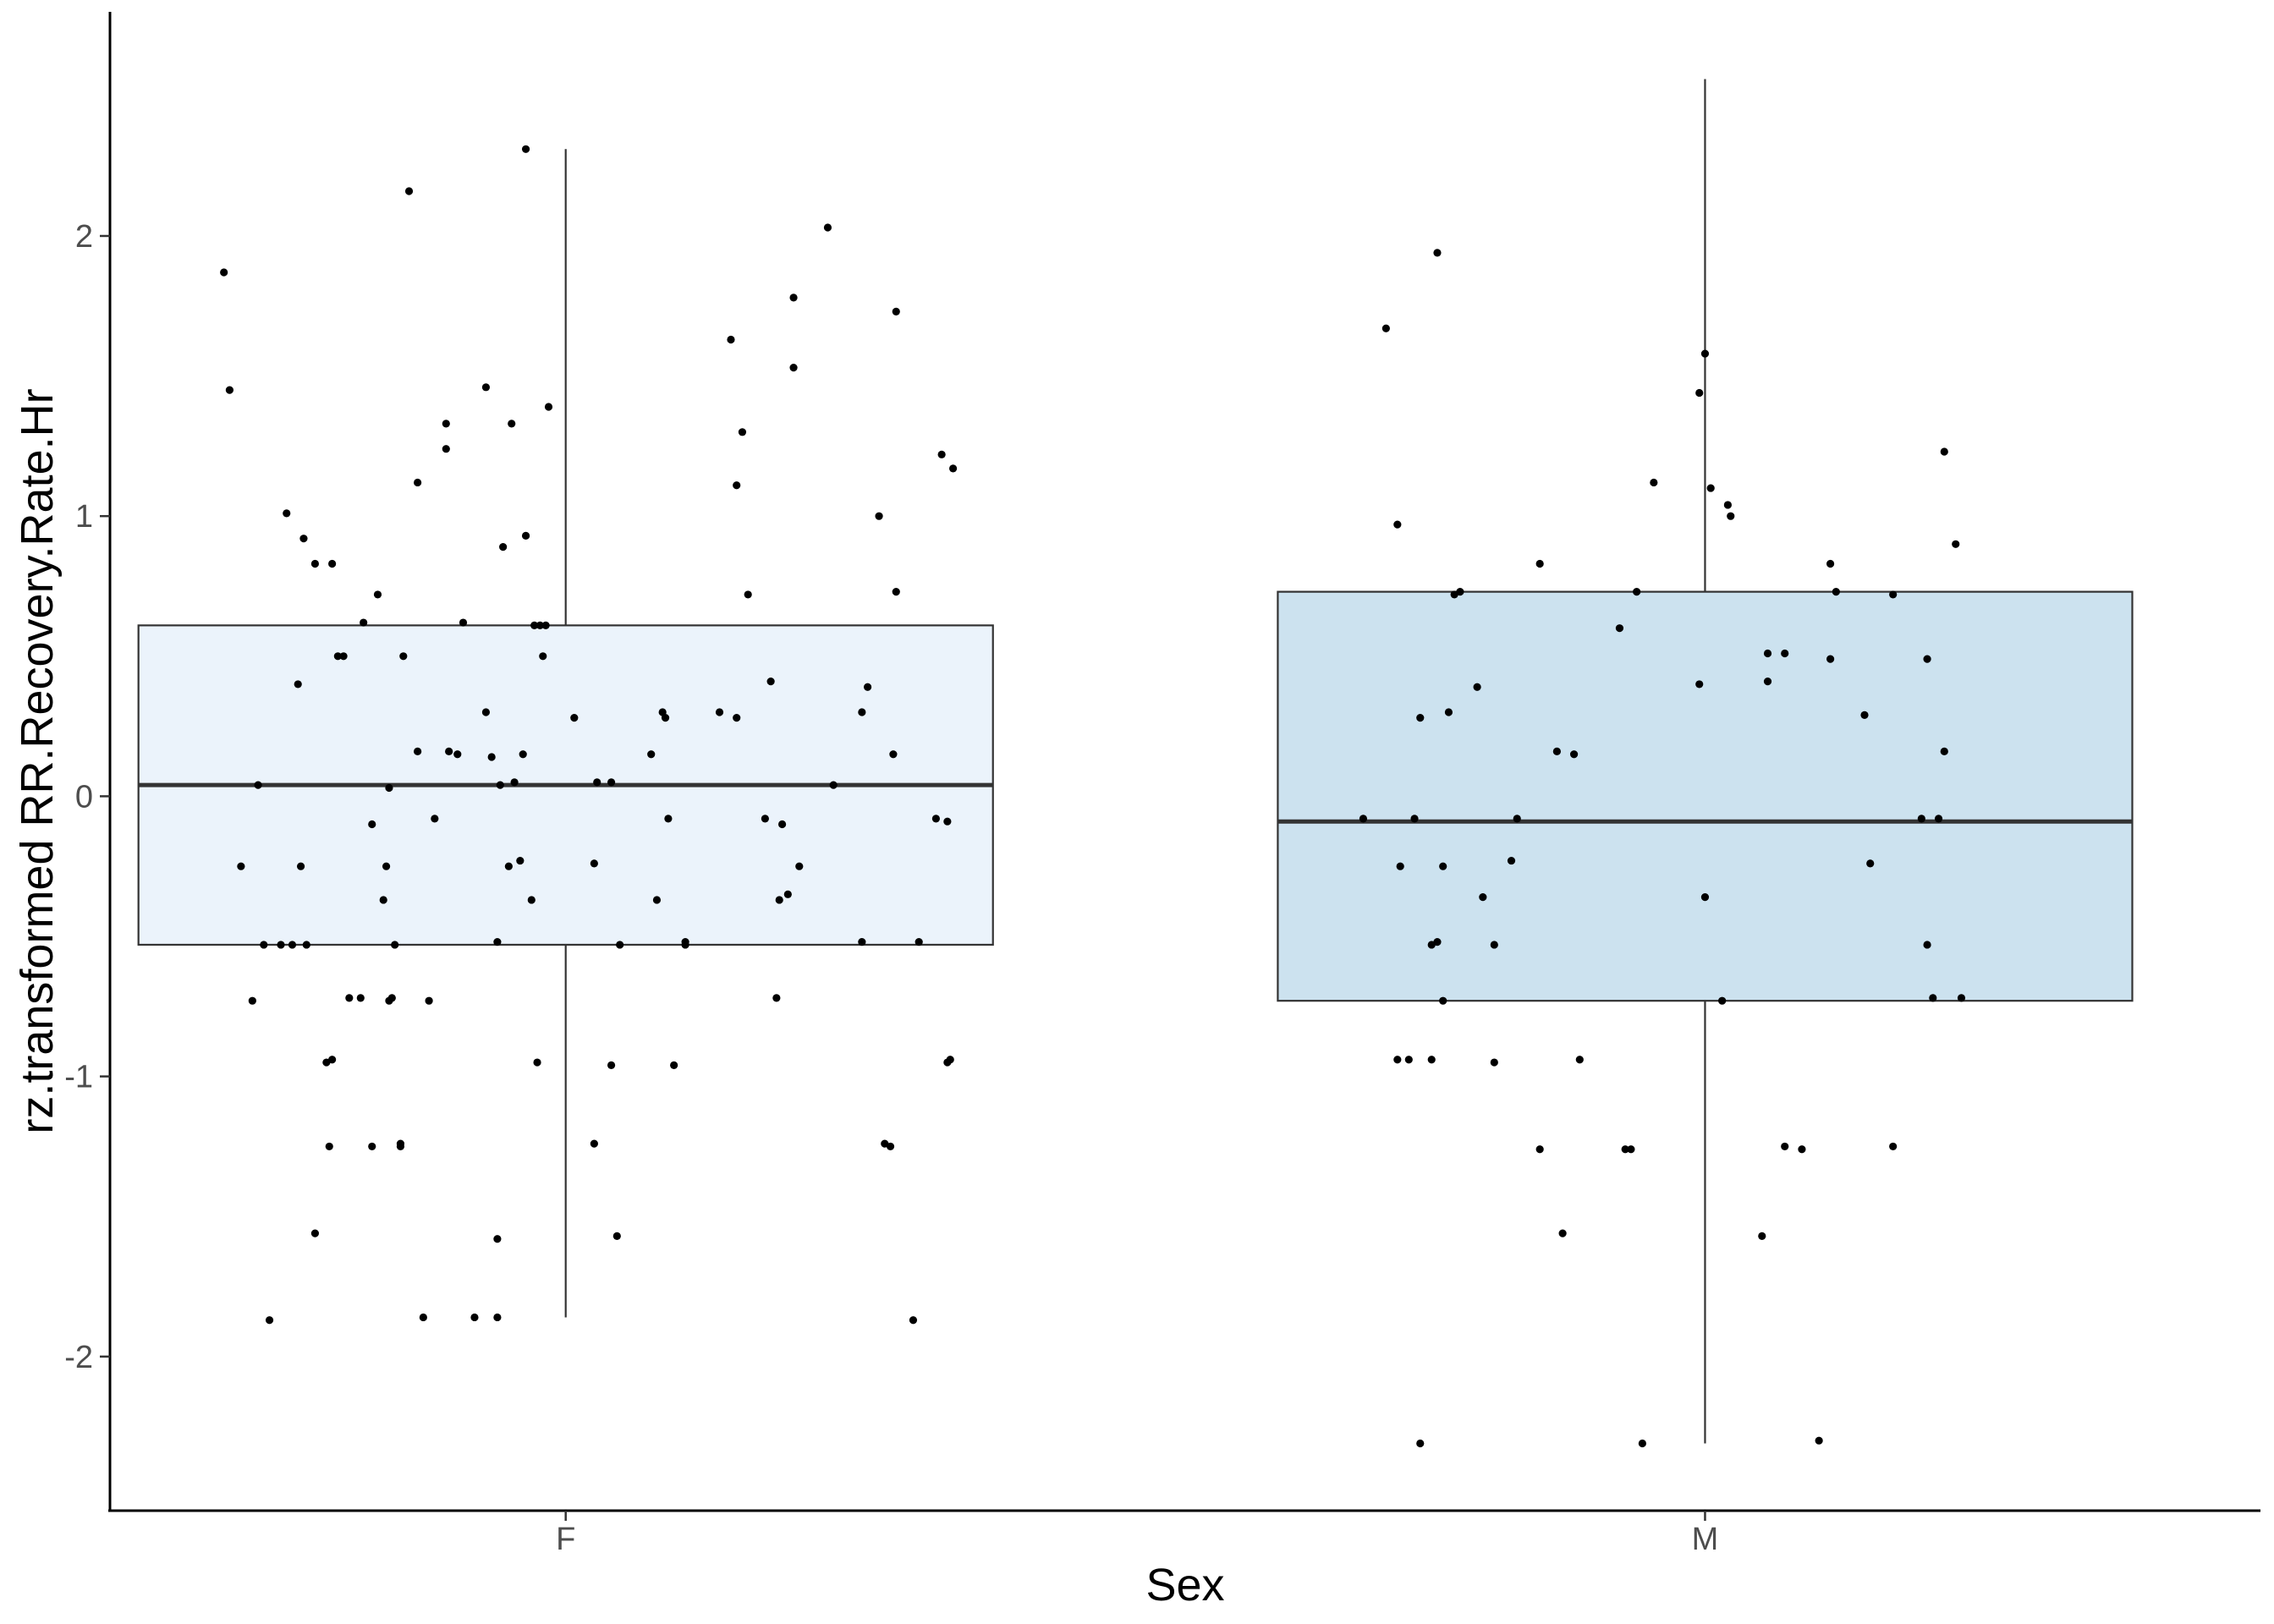 The width and height of the screenshot is (2274, 1624). Describe the element at coordinates (565, 1539) in the screenshot. I see `x-tick-label: F` at that location.